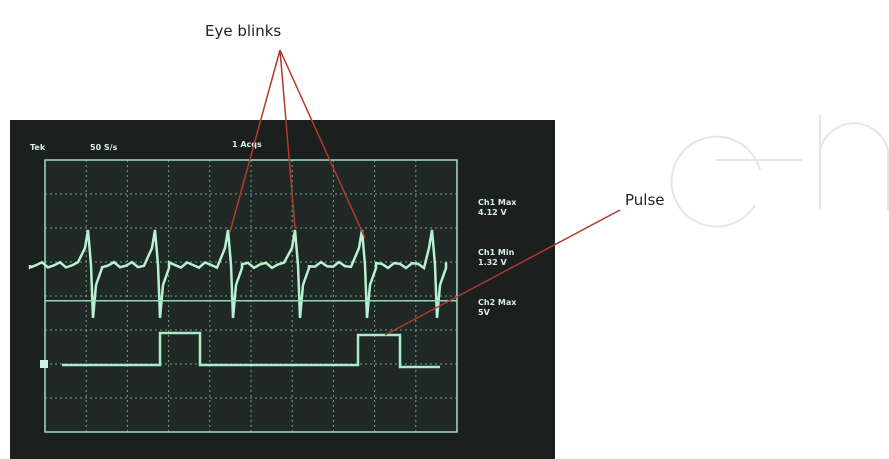  Describe the element at coordinates (247, 144) in the screenshot. I see `scope-acqs: 1 Acqs` at that location.